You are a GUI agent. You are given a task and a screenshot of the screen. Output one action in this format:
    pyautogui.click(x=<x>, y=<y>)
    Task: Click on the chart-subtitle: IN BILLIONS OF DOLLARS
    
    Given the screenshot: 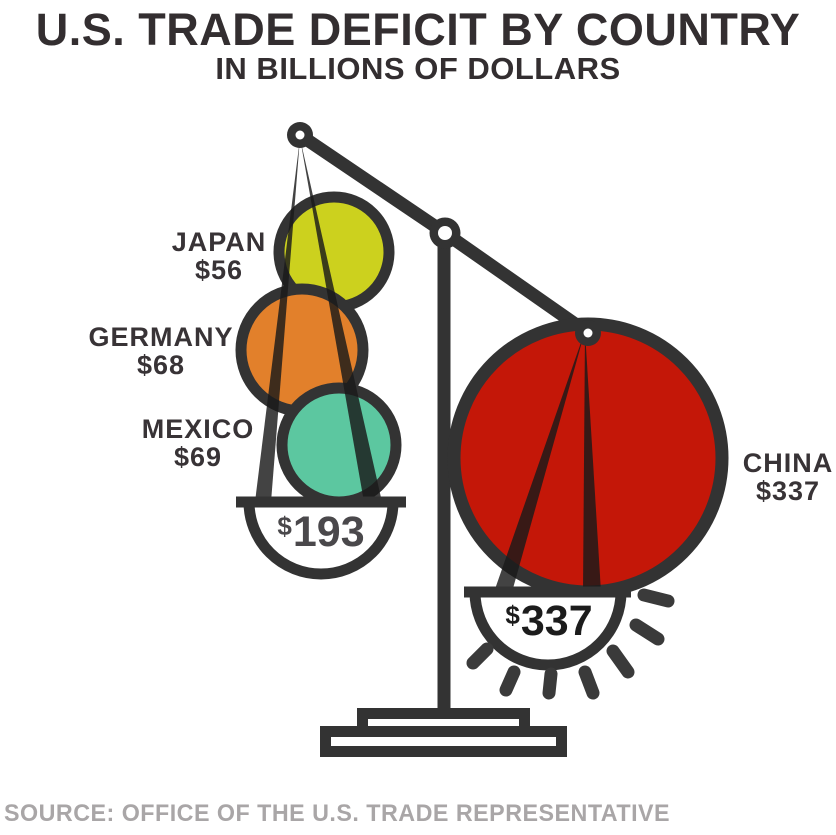 What is the action you would take?
    pyautogui.click(x=418, y=68)
    